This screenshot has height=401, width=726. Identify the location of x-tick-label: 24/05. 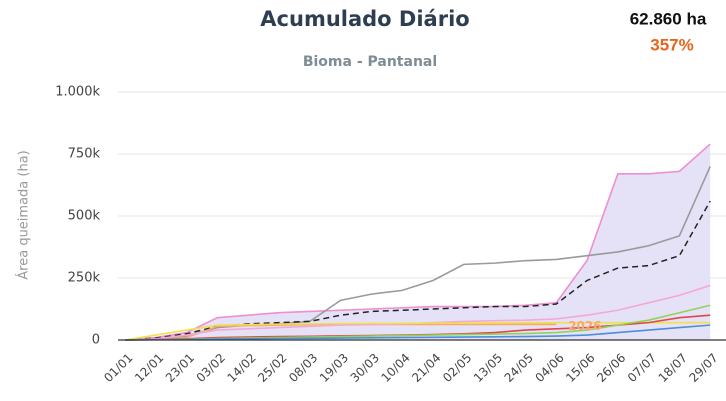
(519, 368).